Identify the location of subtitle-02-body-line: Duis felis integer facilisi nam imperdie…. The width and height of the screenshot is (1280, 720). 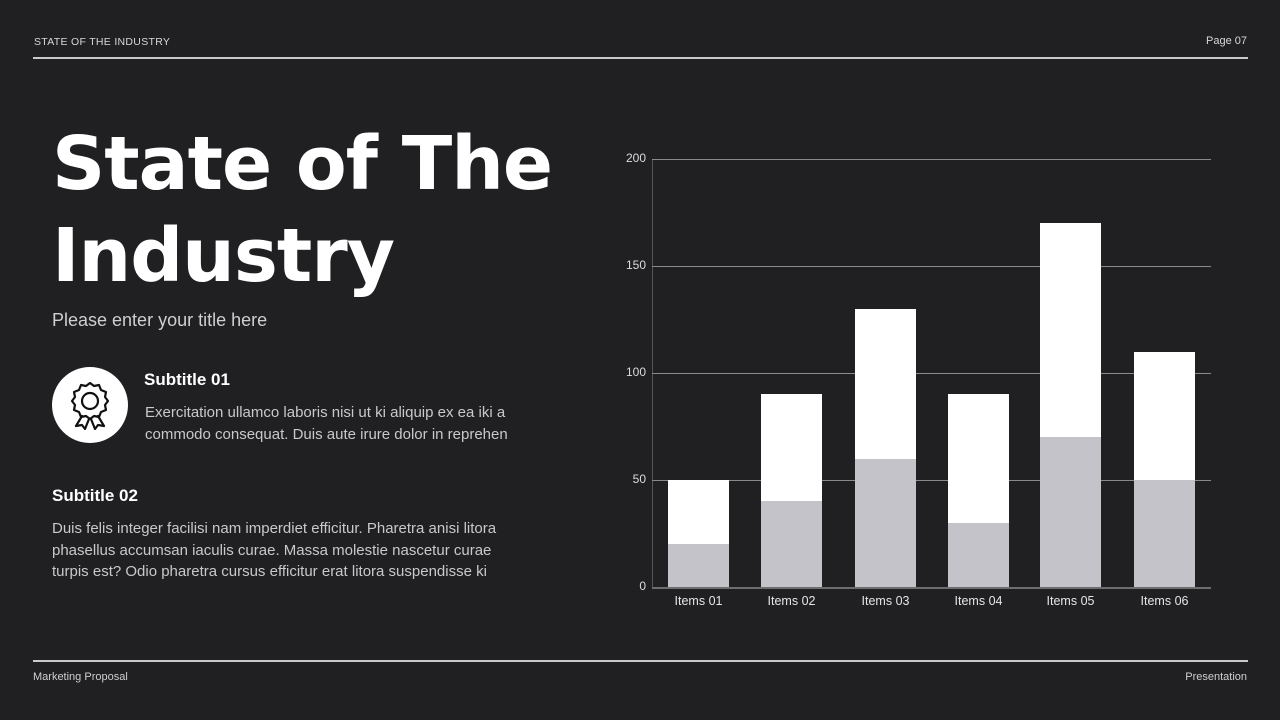
(274, 528).